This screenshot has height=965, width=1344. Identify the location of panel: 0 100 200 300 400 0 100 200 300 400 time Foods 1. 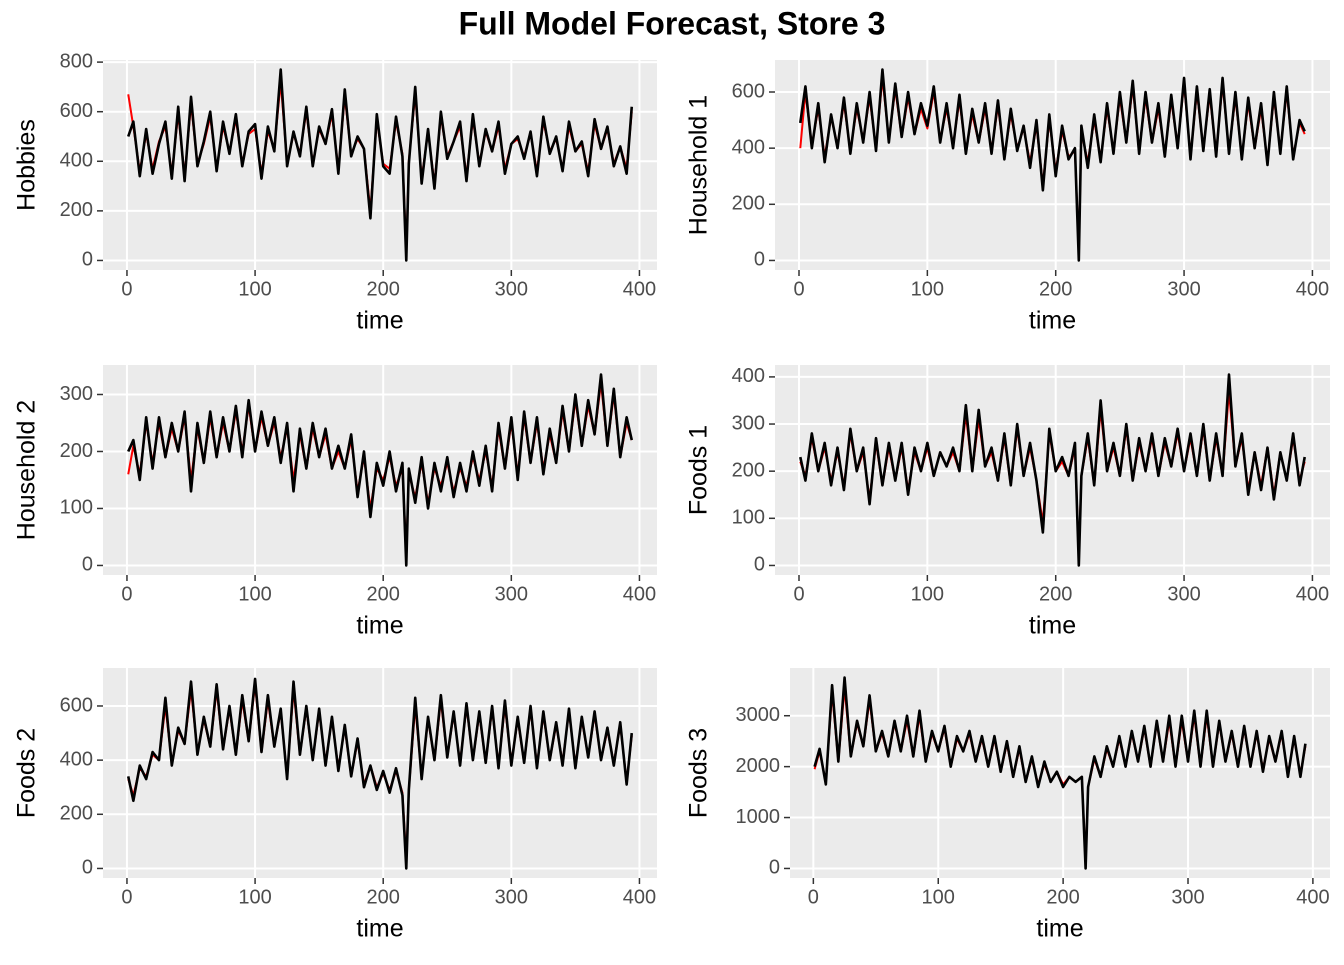
(1007, 502).